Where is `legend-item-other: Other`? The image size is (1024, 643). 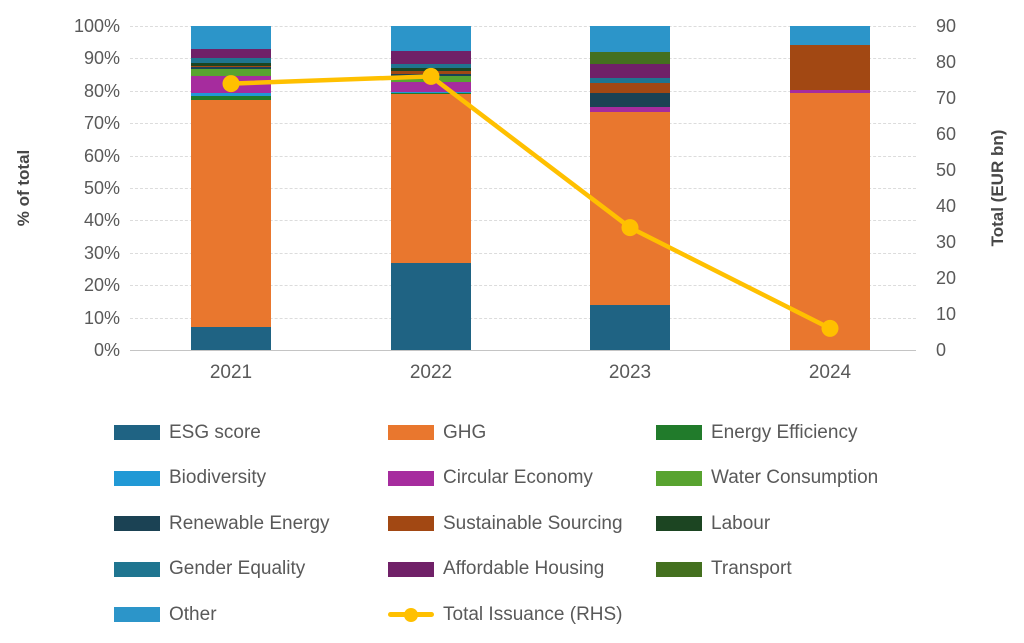
legend-item-other: Other is located at coordinates (251, 615).